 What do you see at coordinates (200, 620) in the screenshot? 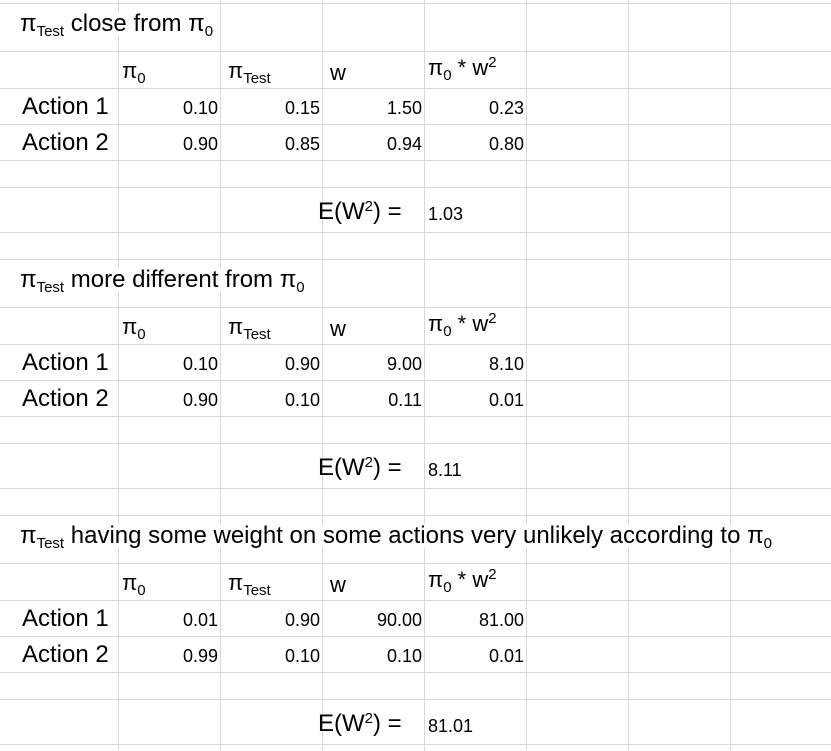
I see `cell-pi0: 0.01` at bounding box center [200, 620].